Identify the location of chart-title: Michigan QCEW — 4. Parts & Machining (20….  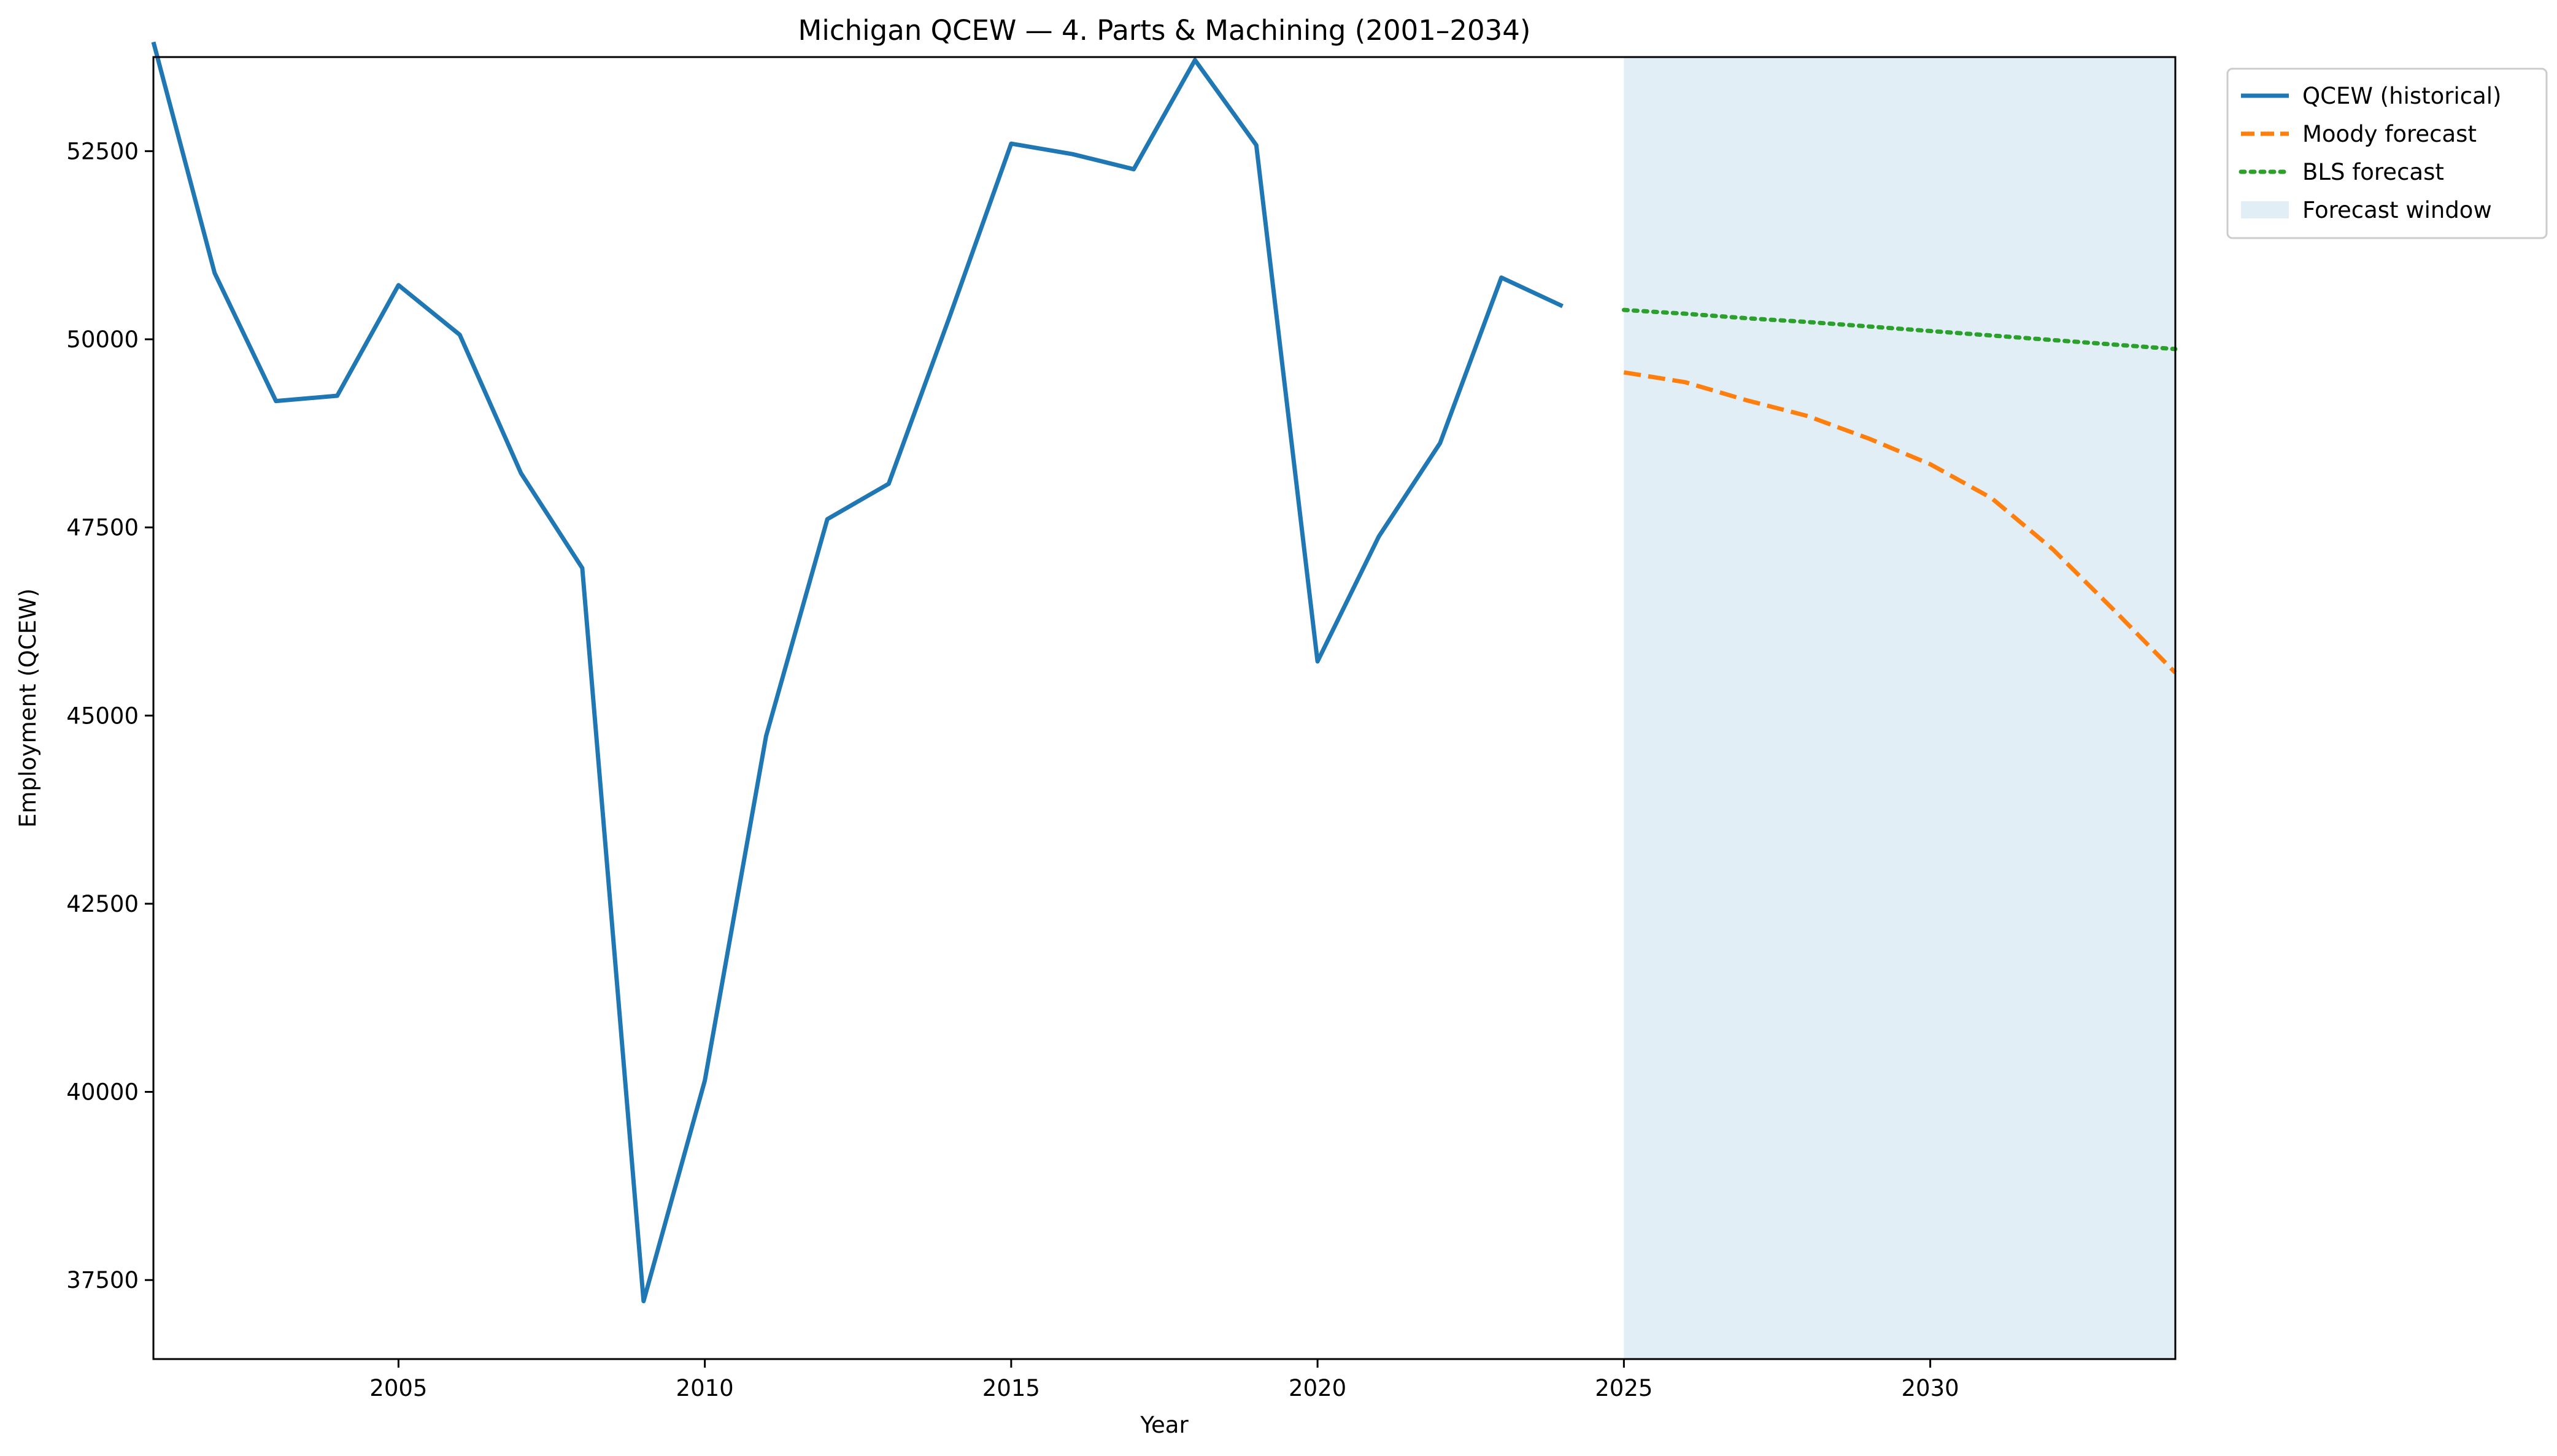
(1165, 30).